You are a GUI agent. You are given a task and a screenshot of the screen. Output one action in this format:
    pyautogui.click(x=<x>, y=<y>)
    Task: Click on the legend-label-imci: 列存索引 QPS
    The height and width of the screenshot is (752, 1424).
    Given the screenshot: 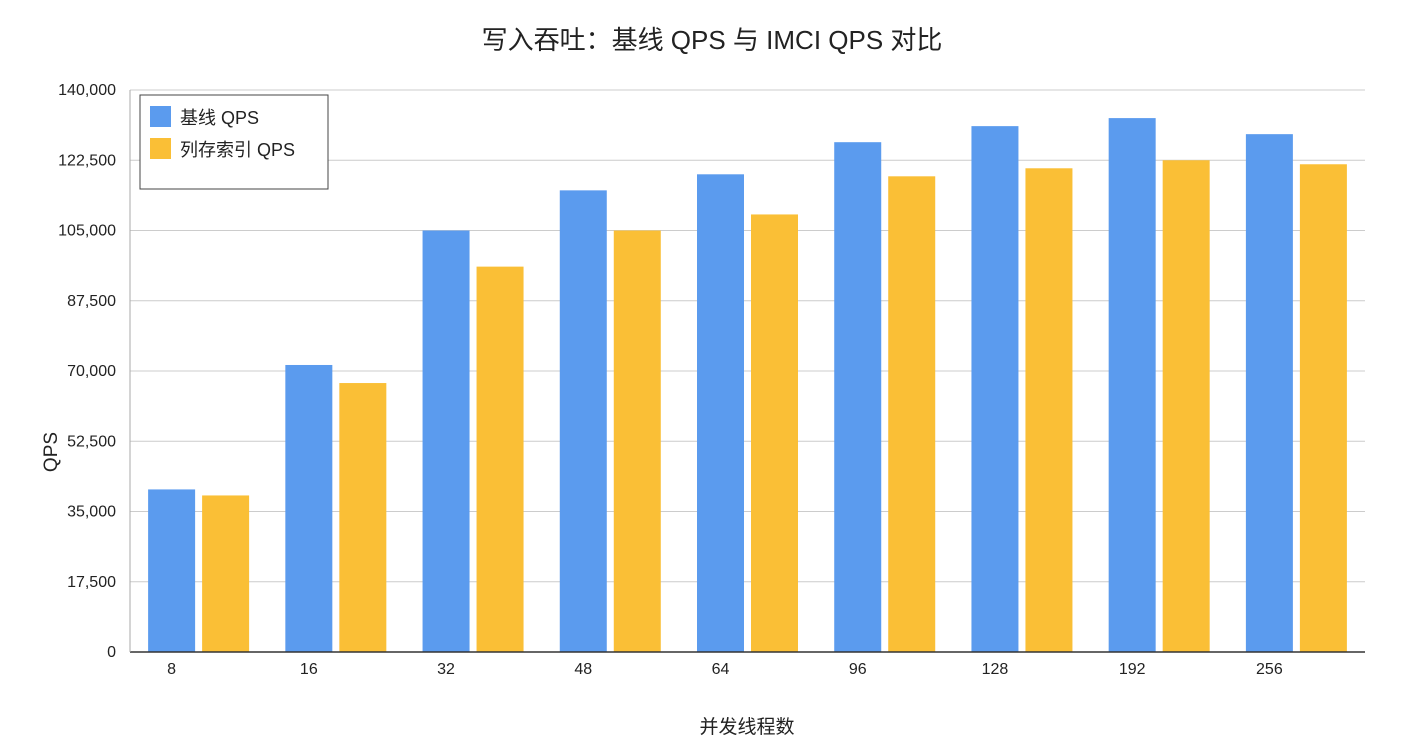 What is the action you would take?
    pyautogui.click(x=237, y=150)
    